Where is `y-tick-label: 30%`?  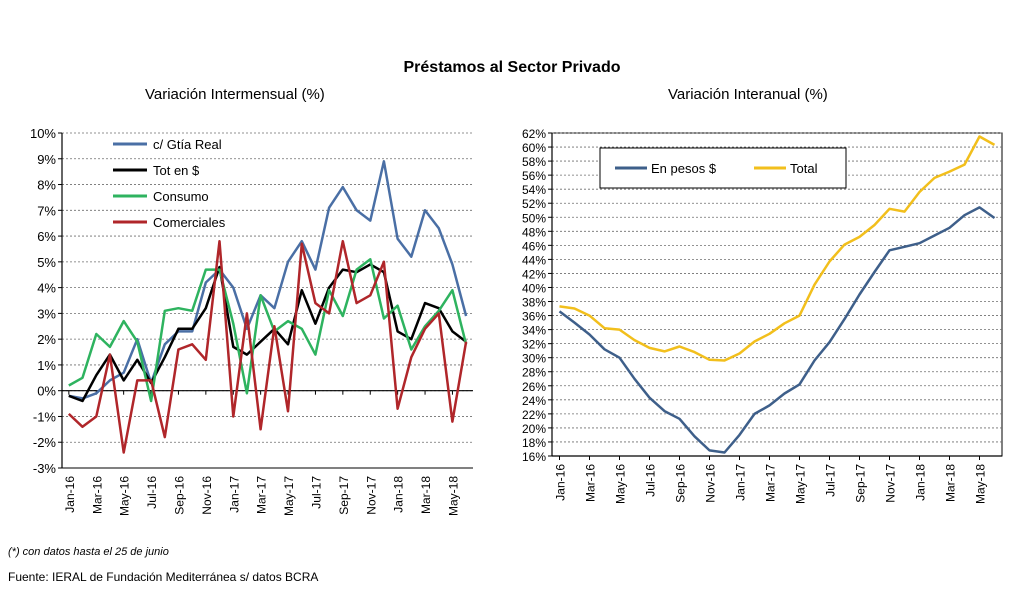 y-tick-label: 30% is located at coordinates (534, 359).